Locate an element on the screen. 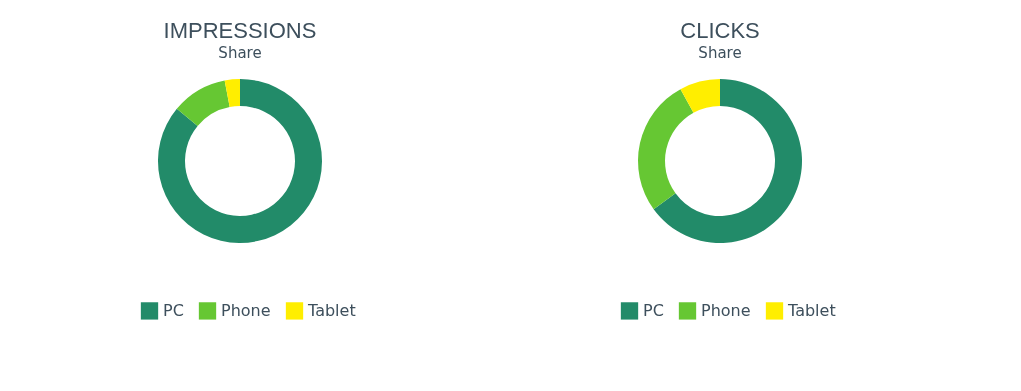 The width and height of the screenshot is (1021, 391). chart-title: CLICKS is located at coordinates (720, 30).